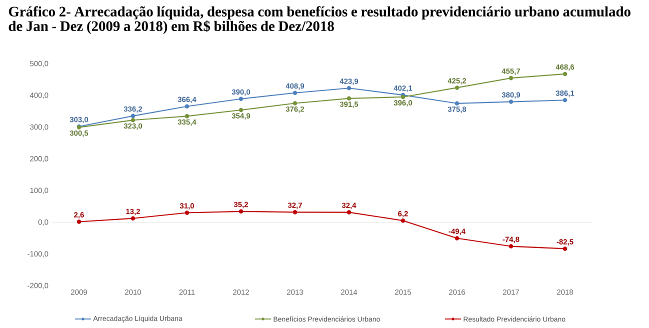 The width and height of the screenshot is (649, 328). I want to click on chart-title: Gráfico 2- Arrecadação líquida, despesa com benefícios e resultado previdenciário urbano acumulado de Jan - Dez (2009 a 2018) em R$ bilhões de Dez/2018, so click(319, 20).